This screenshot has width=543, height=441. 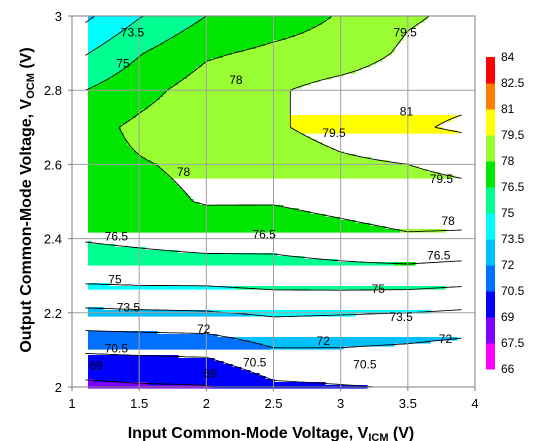 What do you see at coordinates (513, 291) in the screenshot?
I see `colorbar-label: 70.5` at bounding box center [513, 291].